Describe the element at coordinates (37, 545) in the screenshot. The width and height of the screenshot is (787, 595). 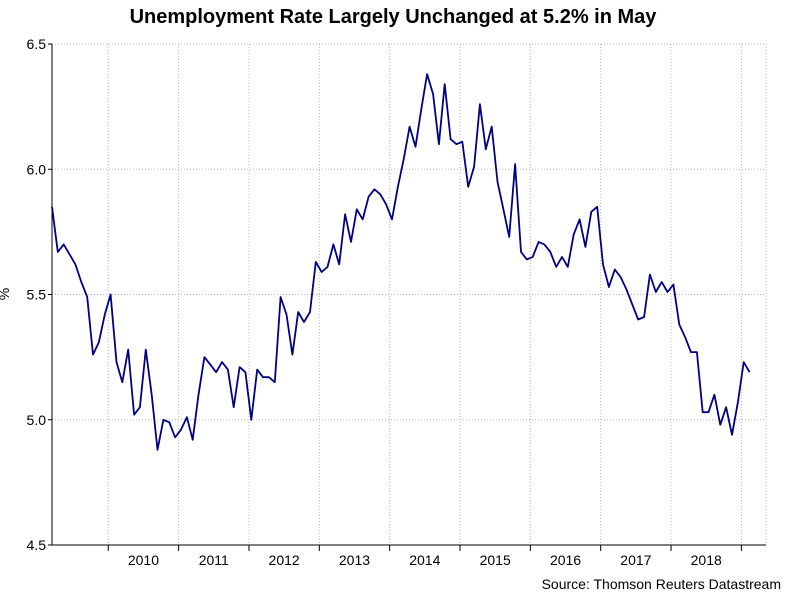
I see `y-tick-label: 4.5` at that location.